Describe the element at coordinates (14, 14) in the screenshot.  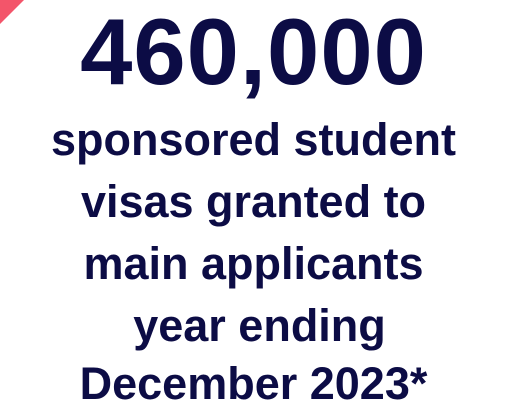
I see `corner-accent-shape` at that location.